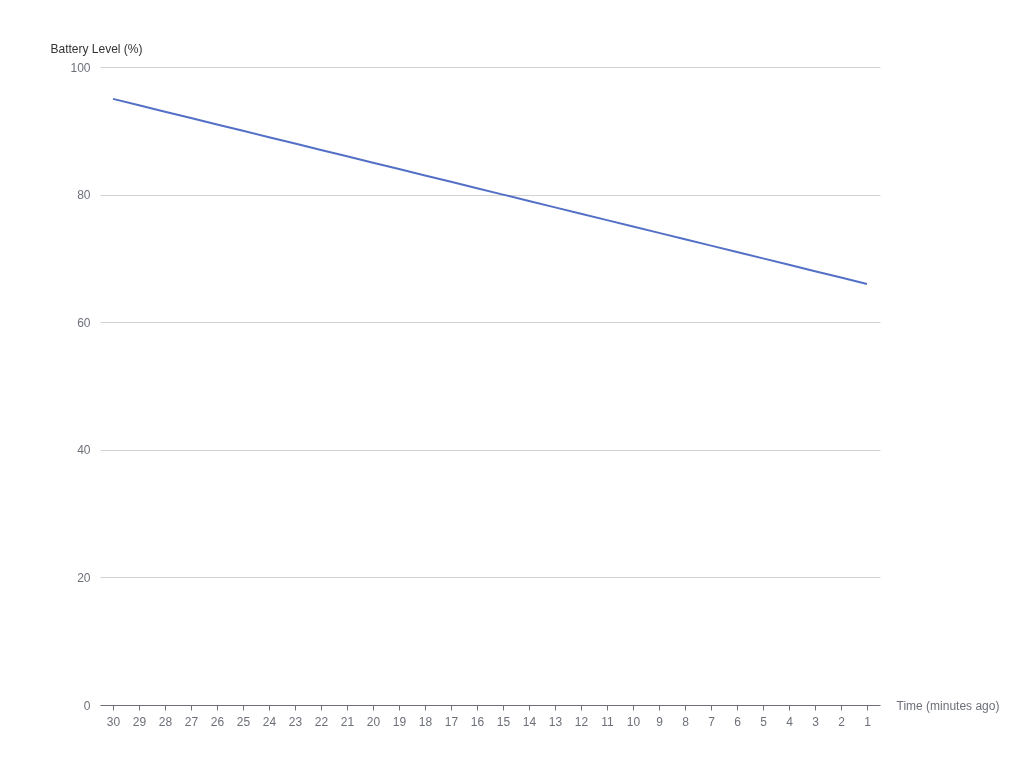 The width and height of the screenshot is (1024, 768). I want to click on x-tick-label: 14, so click(529, 721).